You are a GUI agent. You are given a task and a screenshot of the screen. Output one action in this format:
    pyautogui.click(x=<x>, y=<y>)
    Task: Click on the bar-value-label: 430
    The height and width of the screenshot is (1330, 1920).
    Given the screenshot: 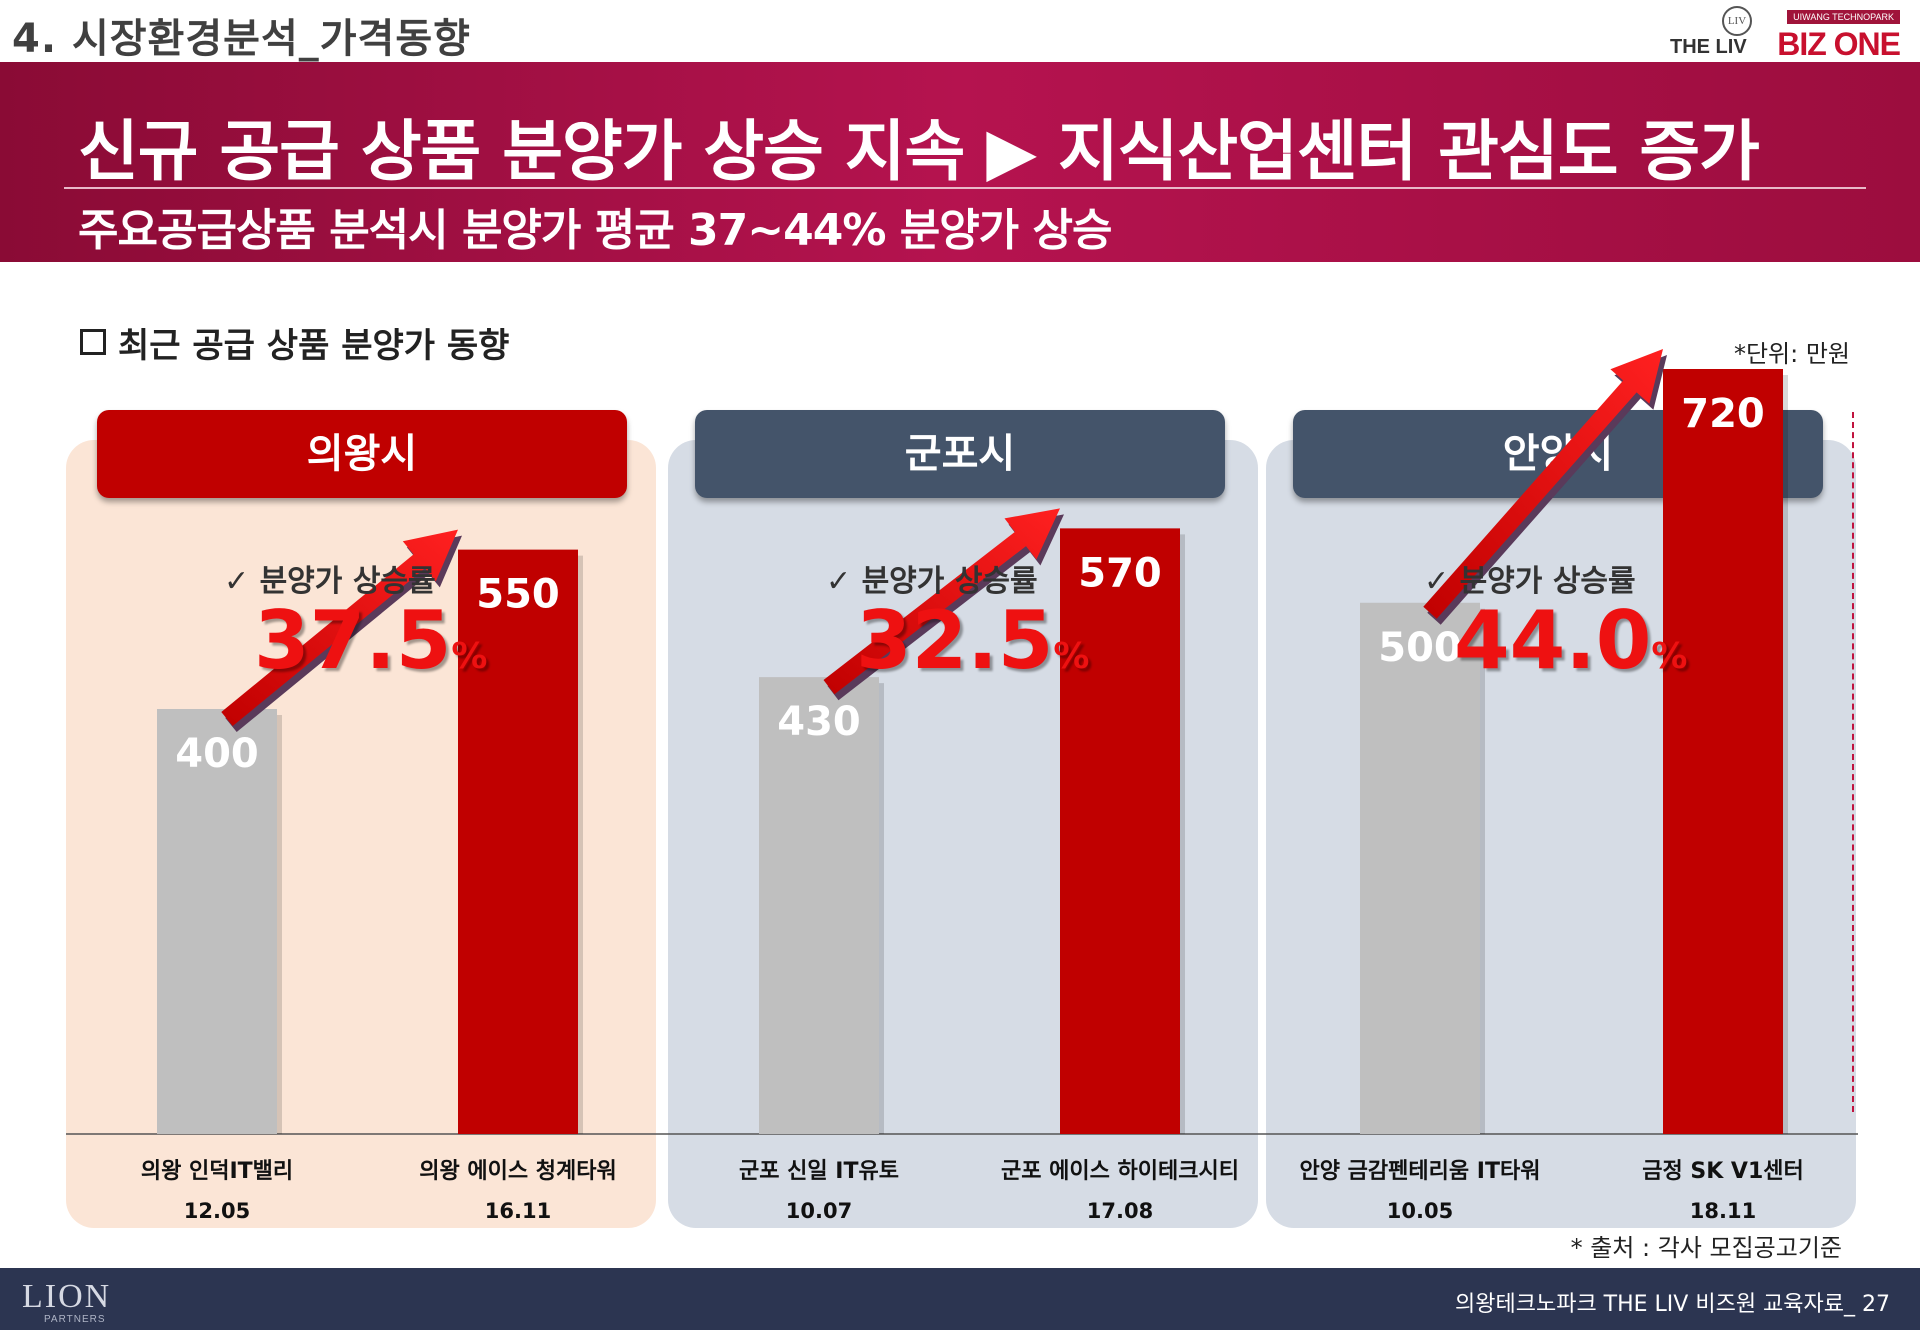 What is the action you would take?
    pyautogui.click(x=819, y=722)
    